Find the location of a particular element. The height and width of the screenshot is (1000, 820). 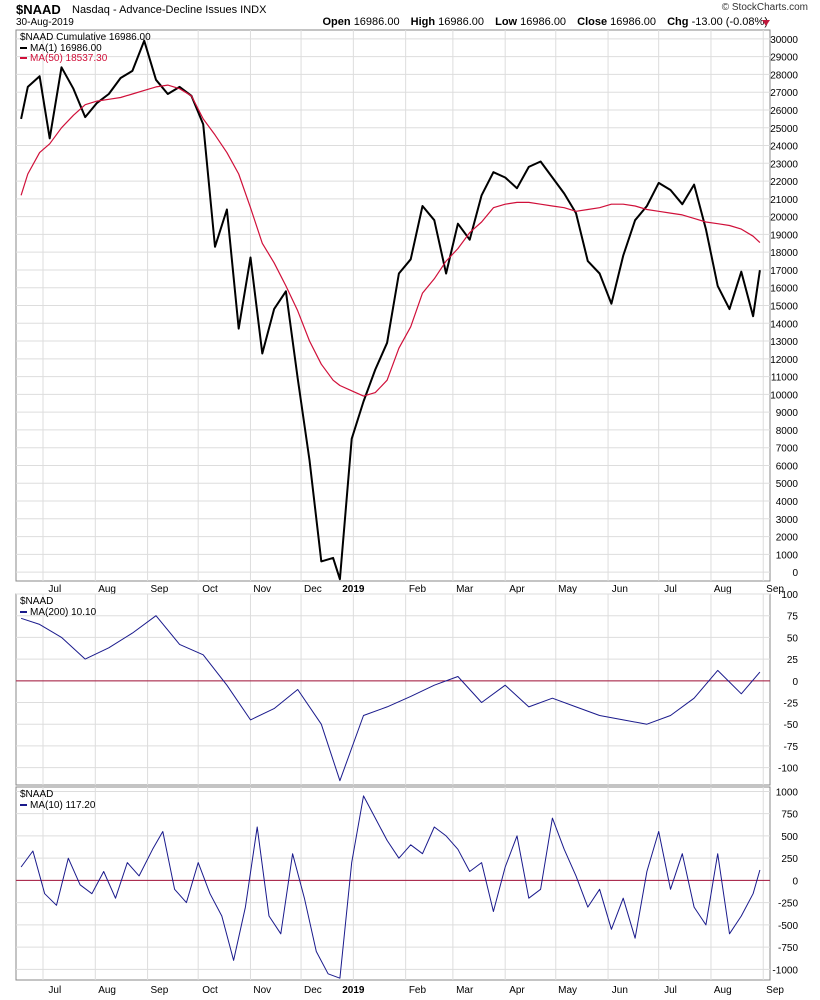

open-label: Open is located at coordinates (336, 22).